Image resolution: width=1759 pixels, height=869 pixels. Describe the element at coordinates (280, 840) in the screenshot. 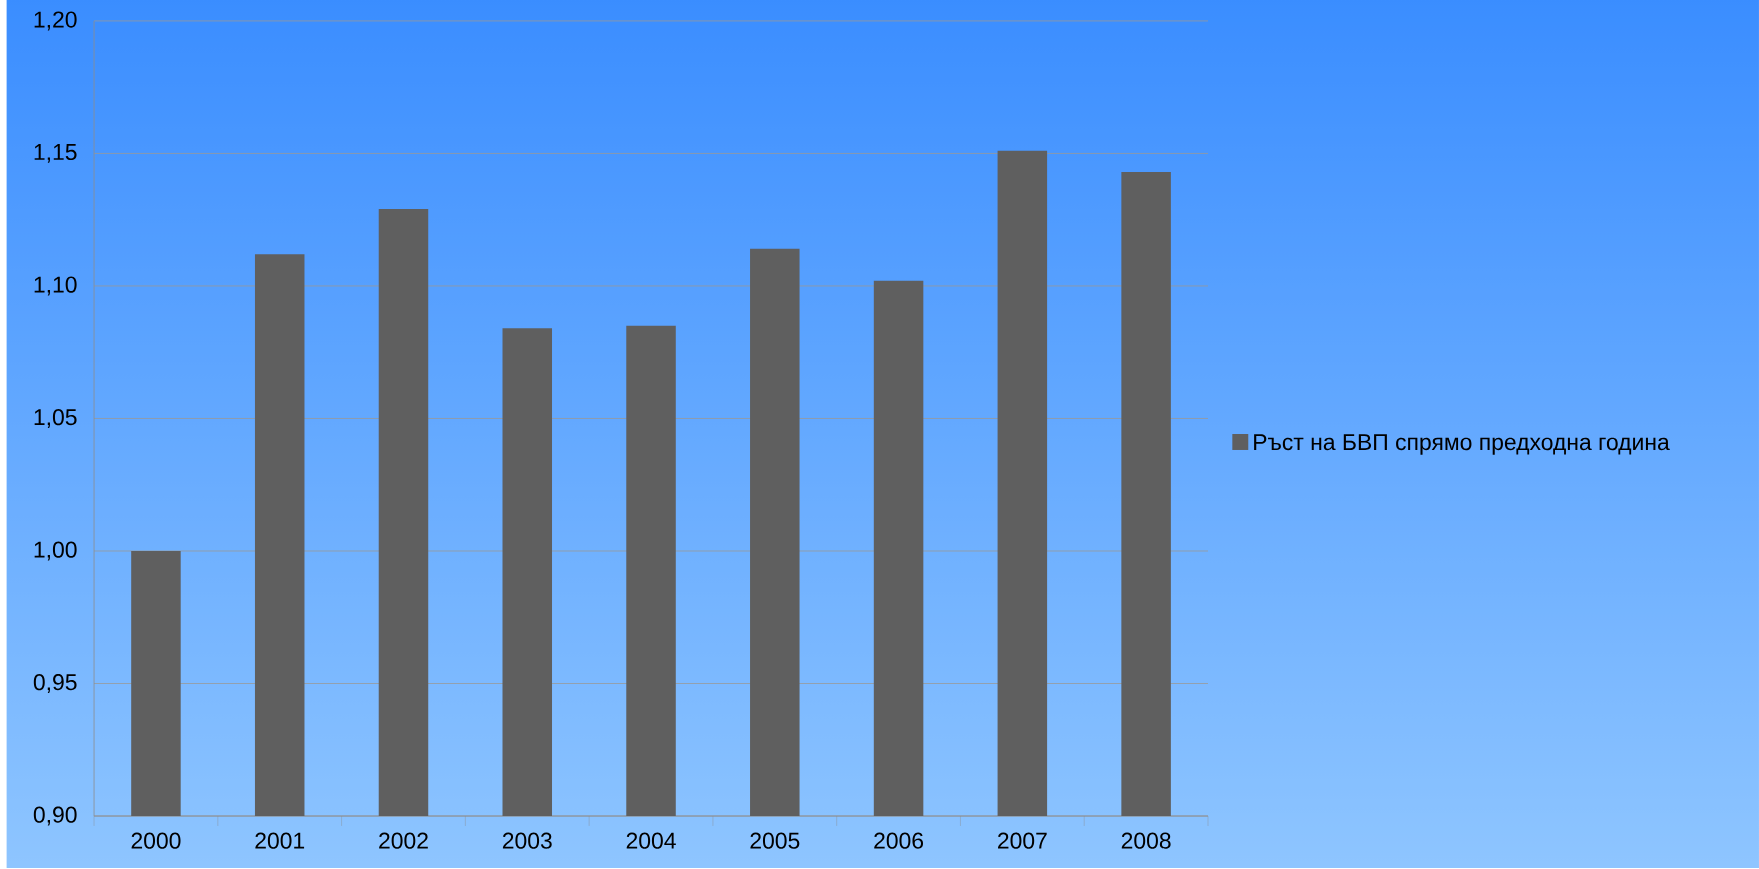

I see `x-tick-label: 2001` at that location.